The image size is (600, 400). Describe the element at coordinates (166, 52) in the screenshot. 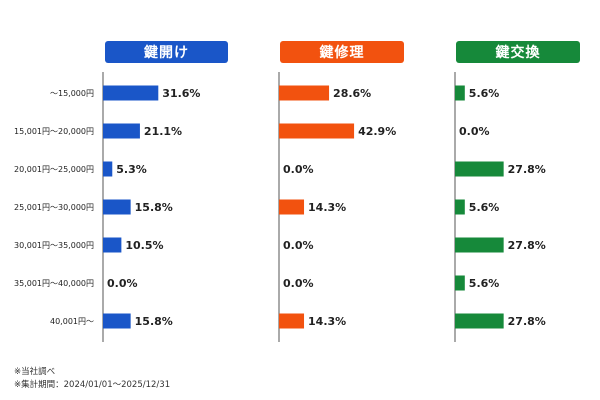

I see `panel-header-unlock: 鍵開け` at that location.